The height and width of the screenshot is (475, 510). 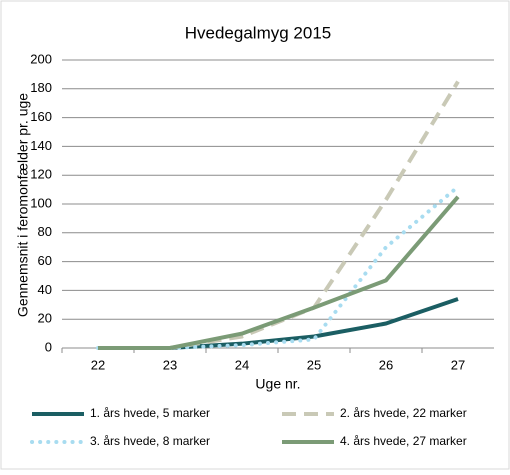 I want to click on y-tick-label: 20, so click(x=45, y=318).